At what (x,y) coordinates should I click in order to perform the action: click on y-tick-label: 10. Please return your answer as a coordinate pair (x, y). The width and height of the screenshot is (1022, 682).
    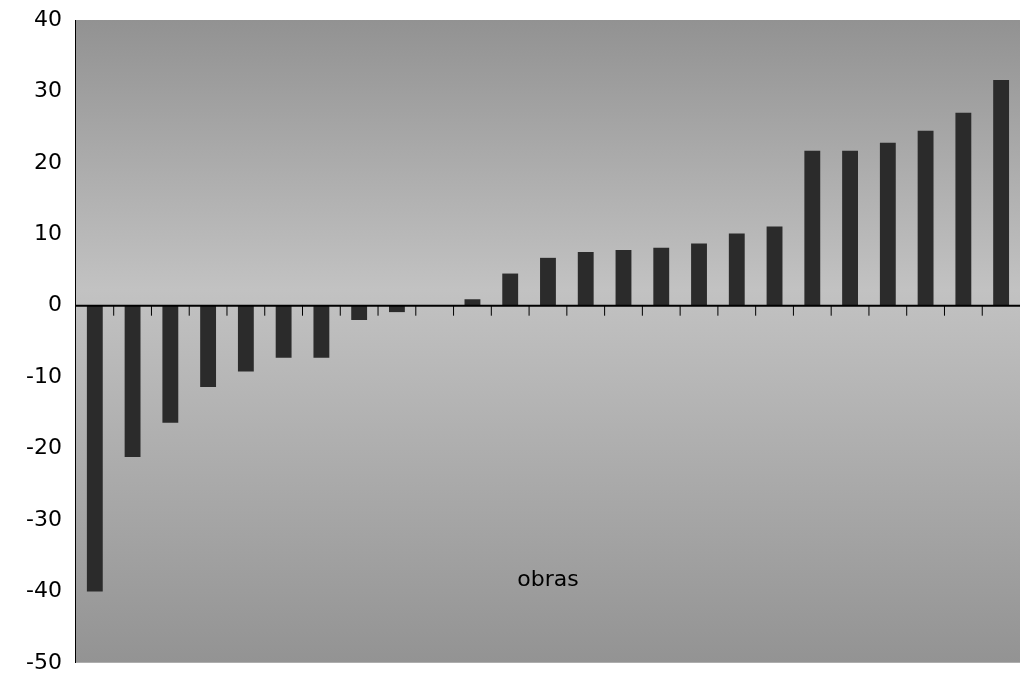
    Looking at the image, I should click on (47, 232).